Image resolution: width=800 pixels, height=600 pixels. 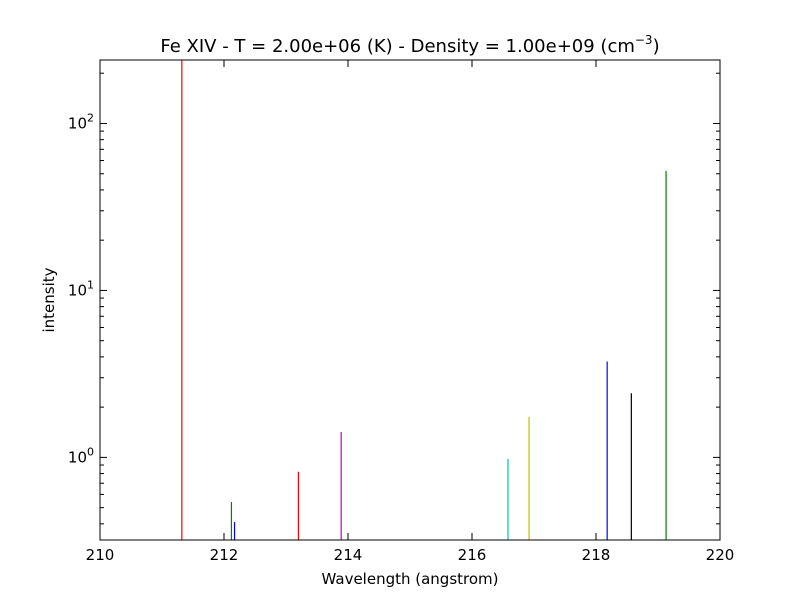 I want to click on x-tick-label: 220, so click(x=720, y=555).